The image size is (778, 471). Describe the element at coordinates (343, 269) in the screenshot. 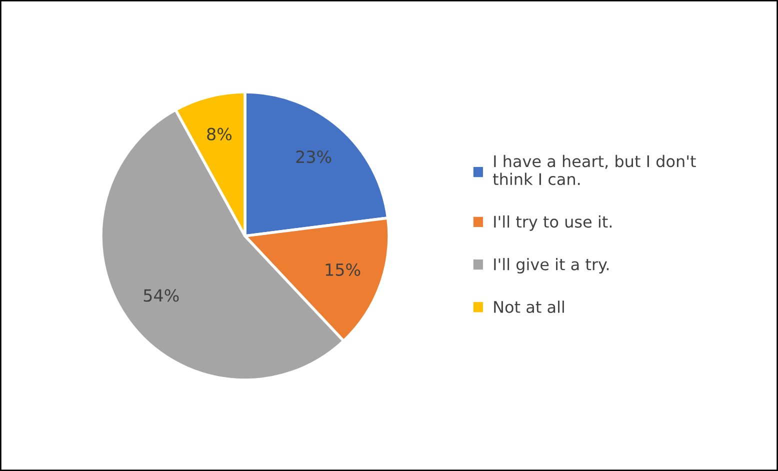

I see `data-label: 15%` at that location.